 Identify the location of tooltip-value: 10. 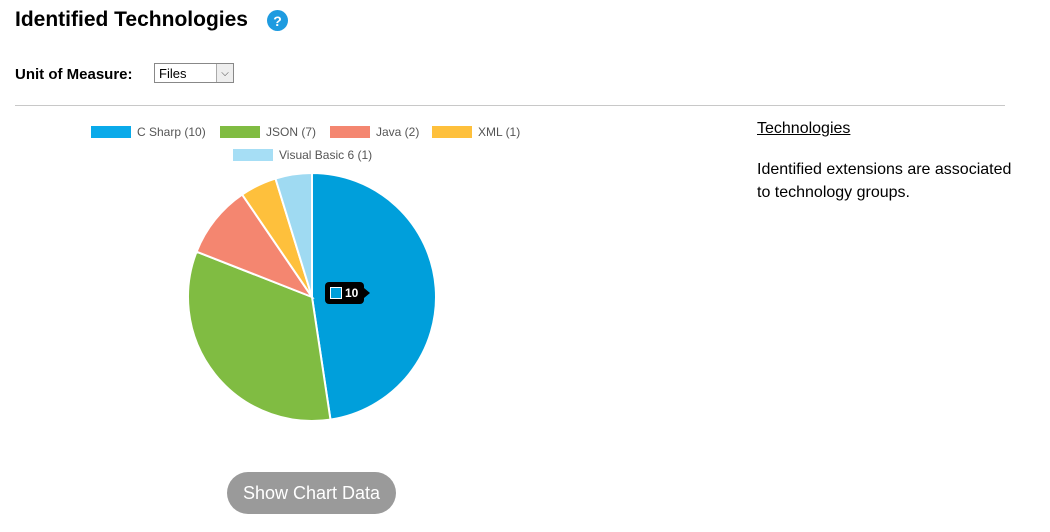
(352, 293).